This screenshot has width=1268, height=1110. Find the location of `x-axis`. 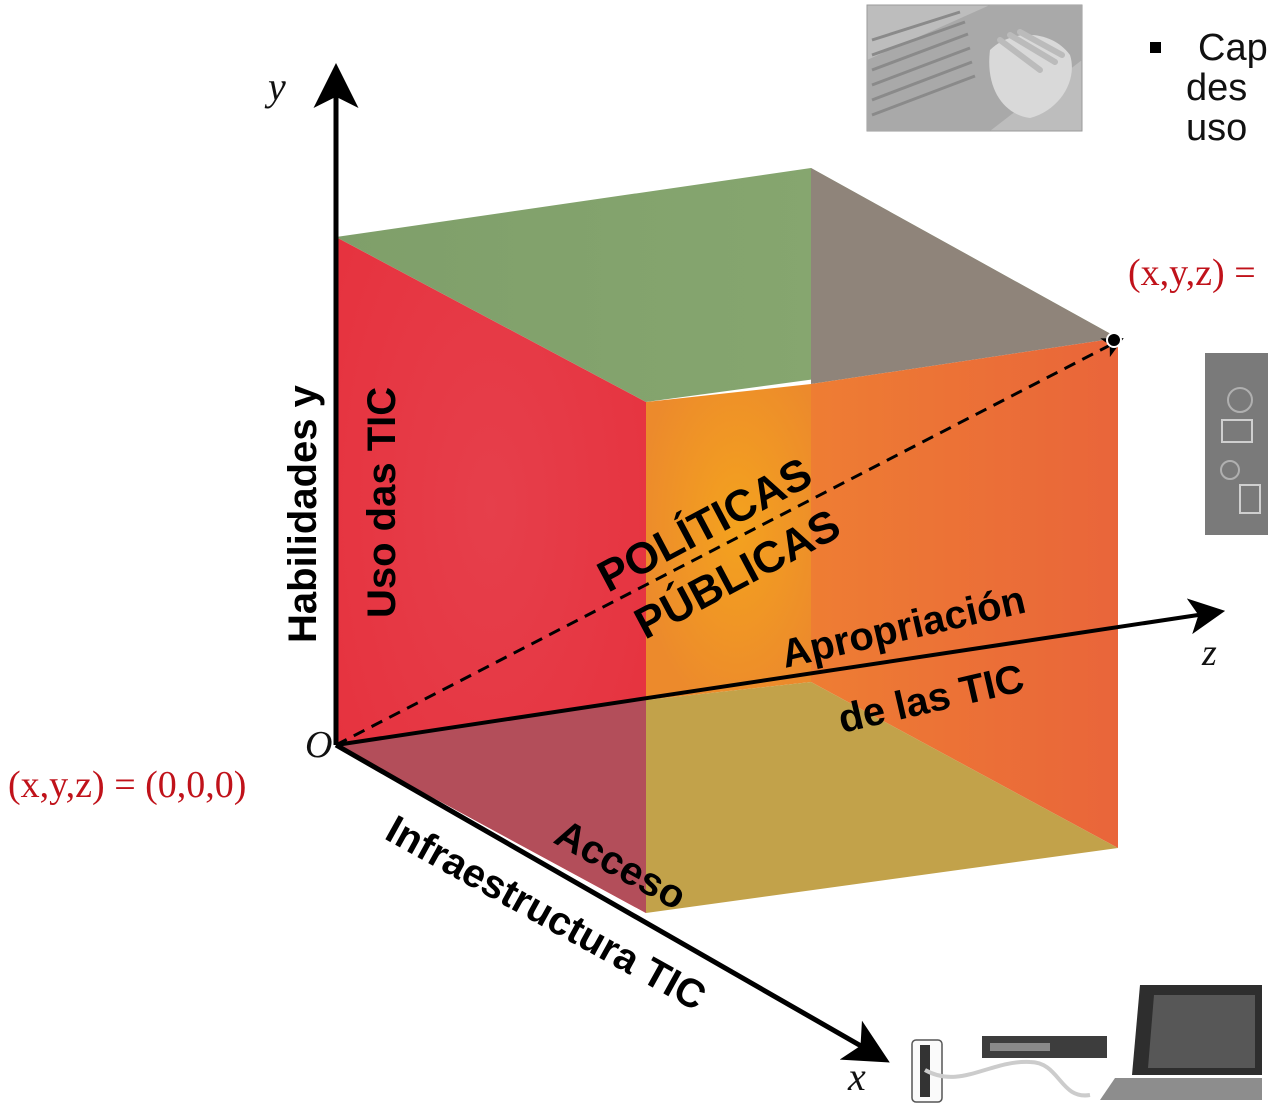

x-axis is located at coordinates (612, 902).